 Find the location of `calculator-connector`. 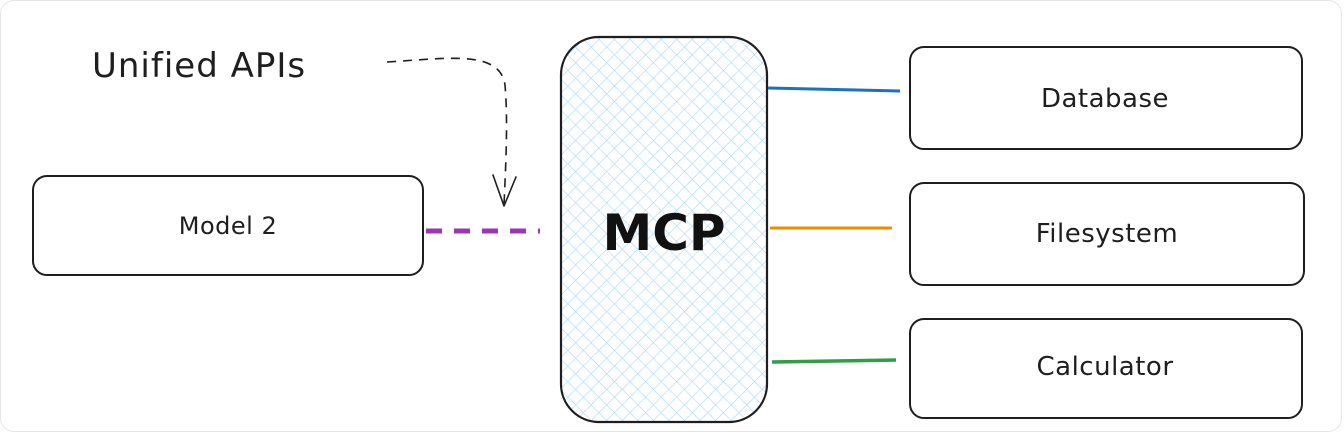

calculator-connector is located at coordinates (834, 361).